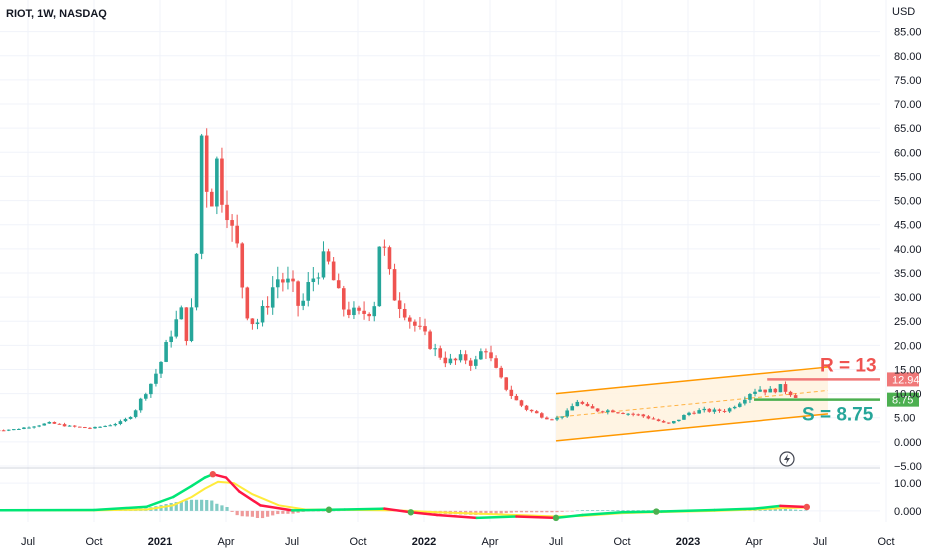  What do you see at coordinates (908, 81) in the screenshot?
I see `price-tick-label: 75.00` at bounding box center [908, 81].